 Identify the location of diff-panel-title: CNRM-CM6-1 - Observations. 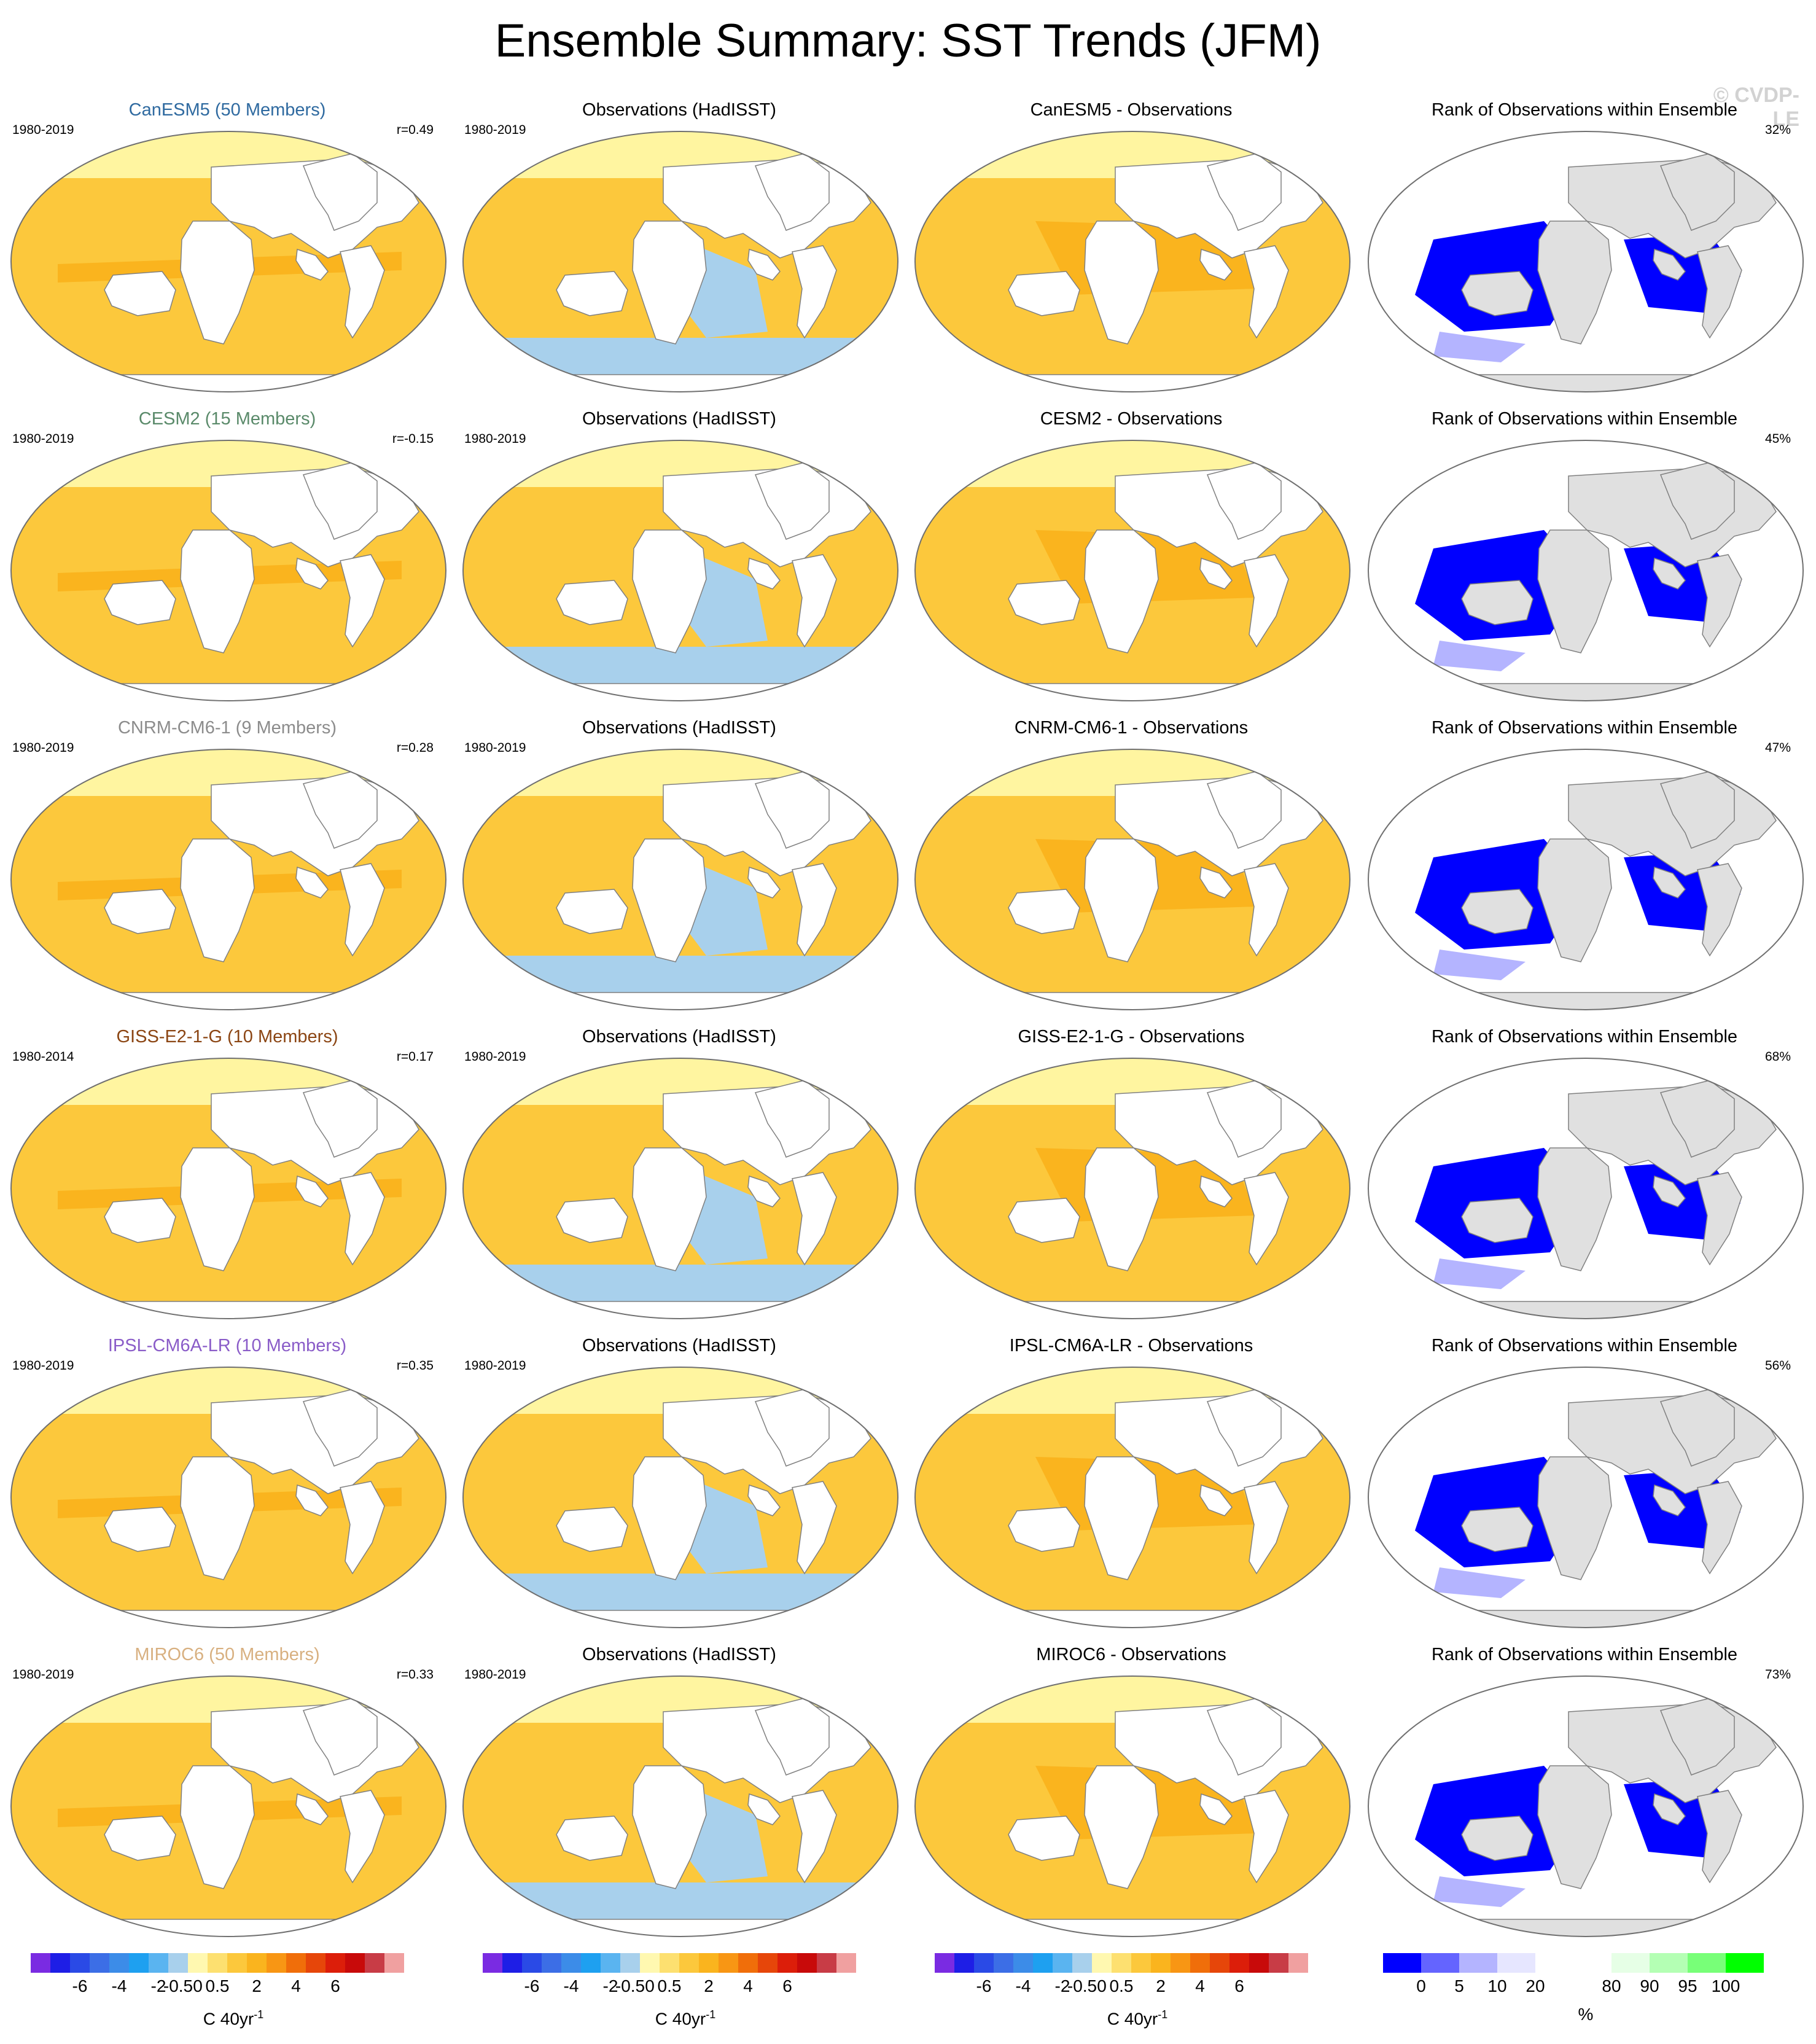
(1131, 728).